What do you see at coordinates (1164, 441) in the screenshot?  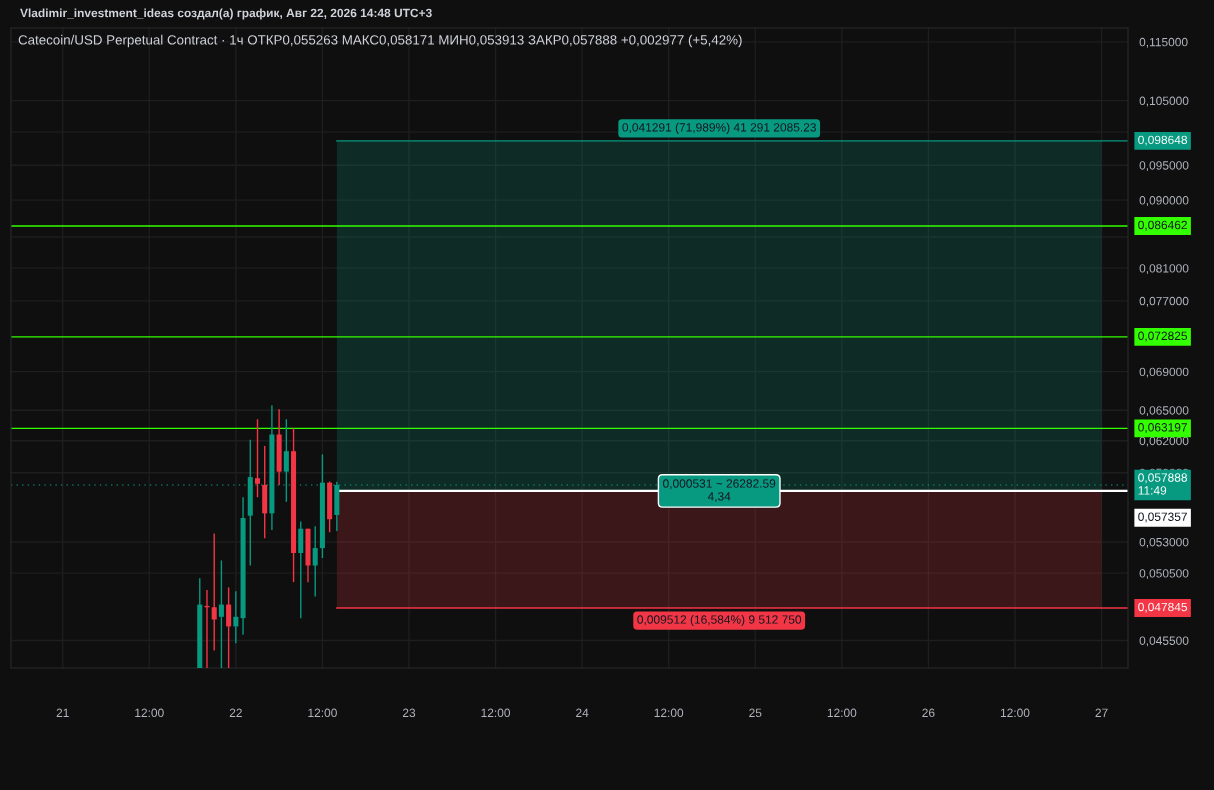 I see `y-tick-label: 0,062000` at bounding box center [1164, 441].